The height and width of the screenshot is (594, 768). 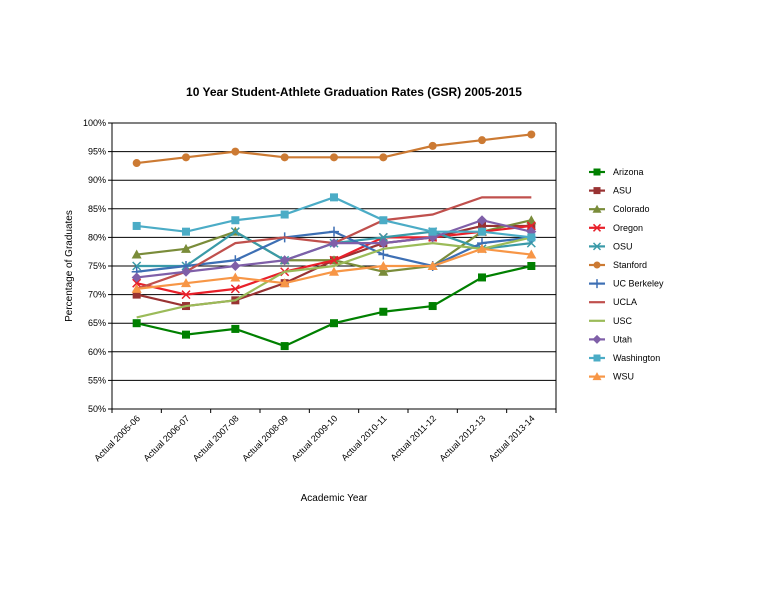 What do you see at coordinates (631, 209) in the screenshot?
I see `legend-label: Colorado` at bounding box center [631, 209].